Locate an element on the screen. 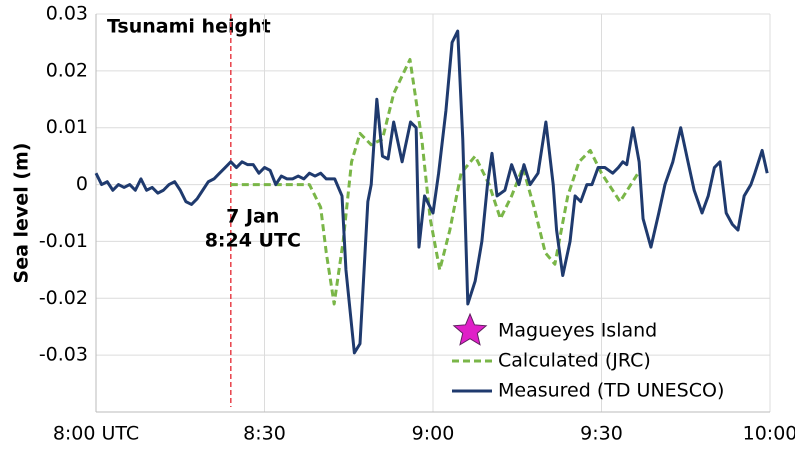 The image size is (795, 451). legend-marker is located at coordinates (470, 329).